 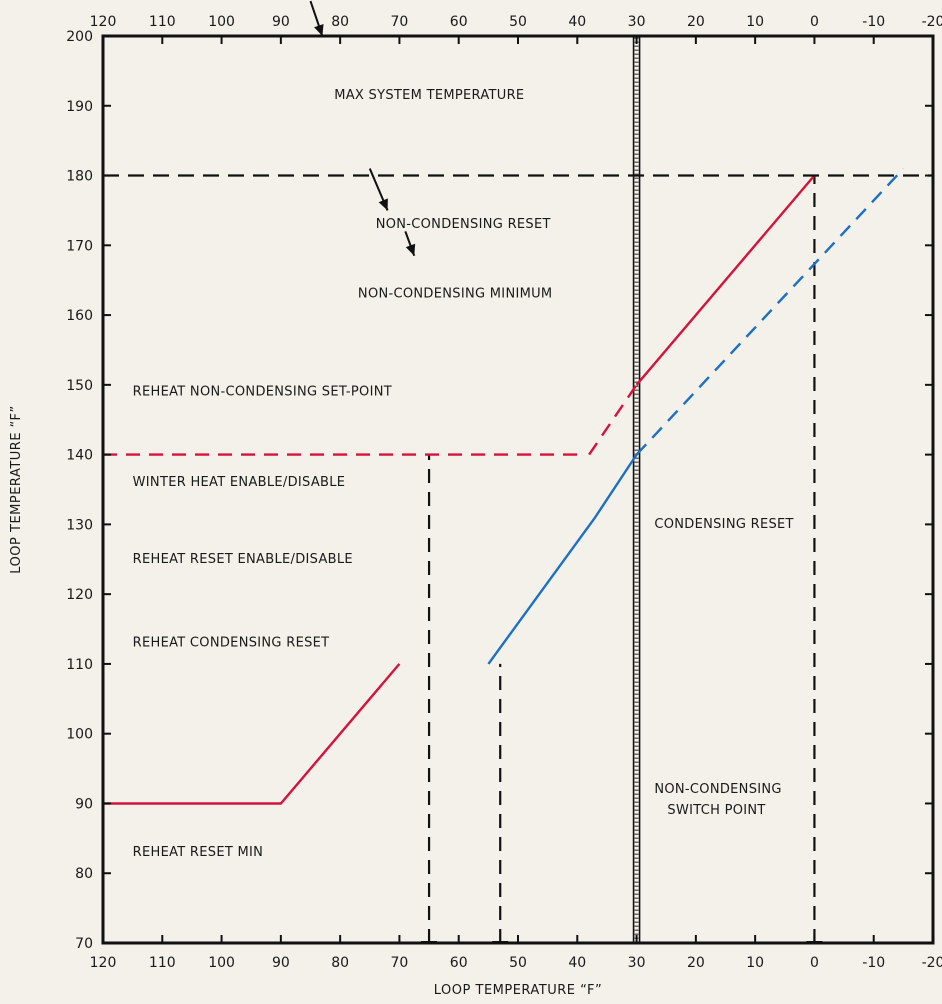 What do you see at coordinates (79, 665) in the screenshot?
I see `y-tick-label: 110` at bounding box center [79, 665].